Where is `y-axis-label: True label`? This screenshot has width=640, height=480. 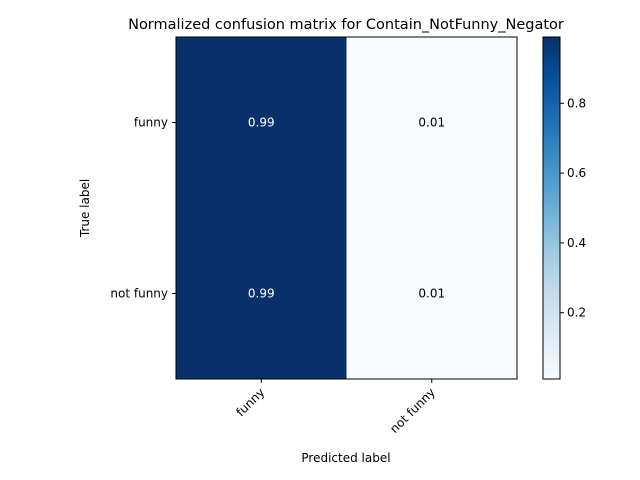
y-axis-label: True label is located at coordinates (85, 208).